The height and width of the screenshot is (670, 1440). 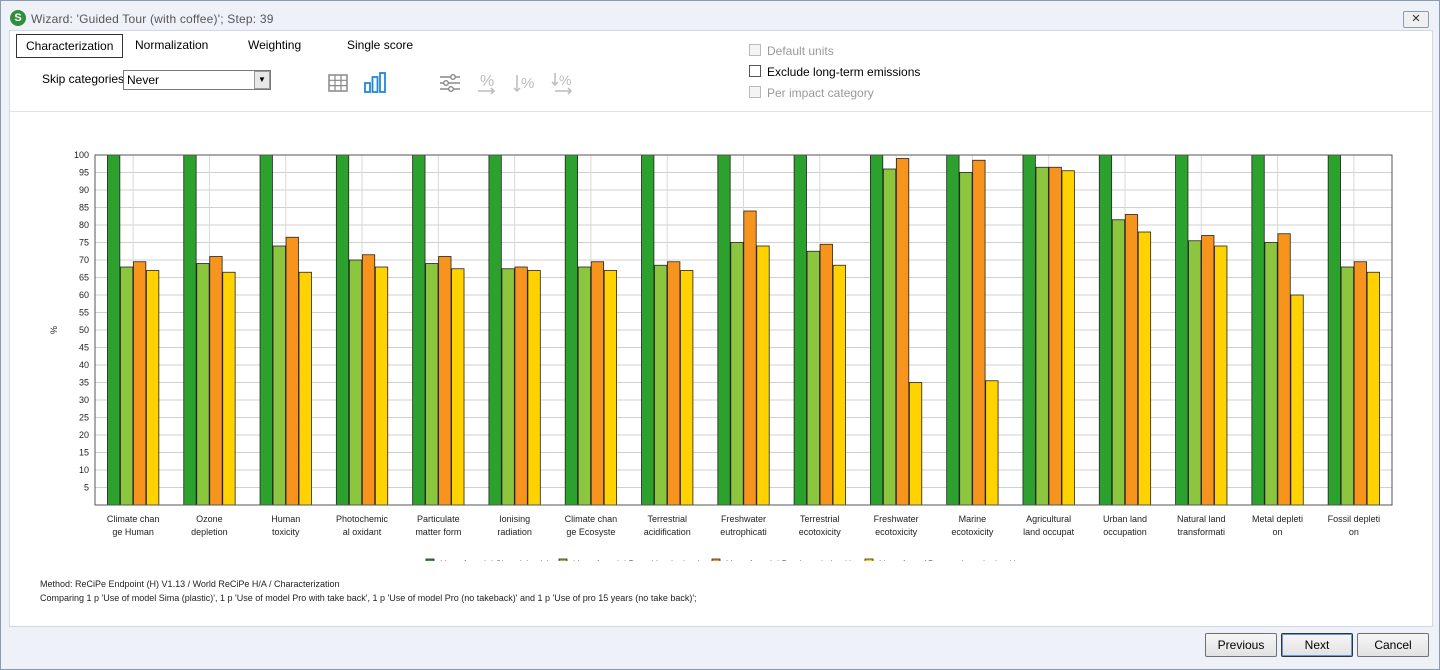 What do you see at coordinates (1393, 645) in the screenshot?
I see `cancel-button: Cancel` at bounding box center [1393, 645].